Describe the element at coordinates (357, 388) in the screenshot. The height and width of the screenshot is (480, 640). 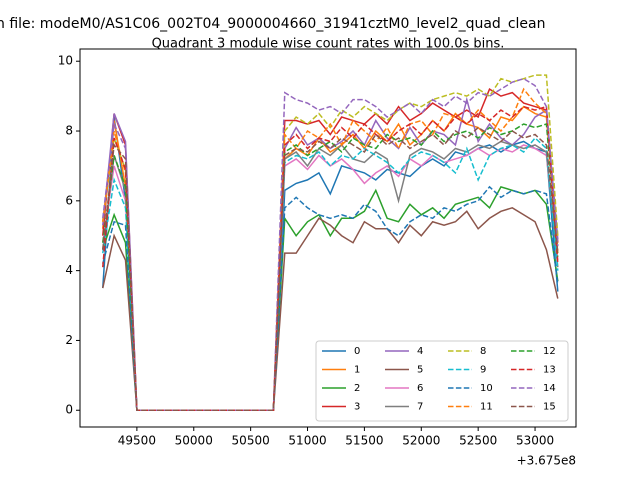
I see `legend-label: 2` at that location.